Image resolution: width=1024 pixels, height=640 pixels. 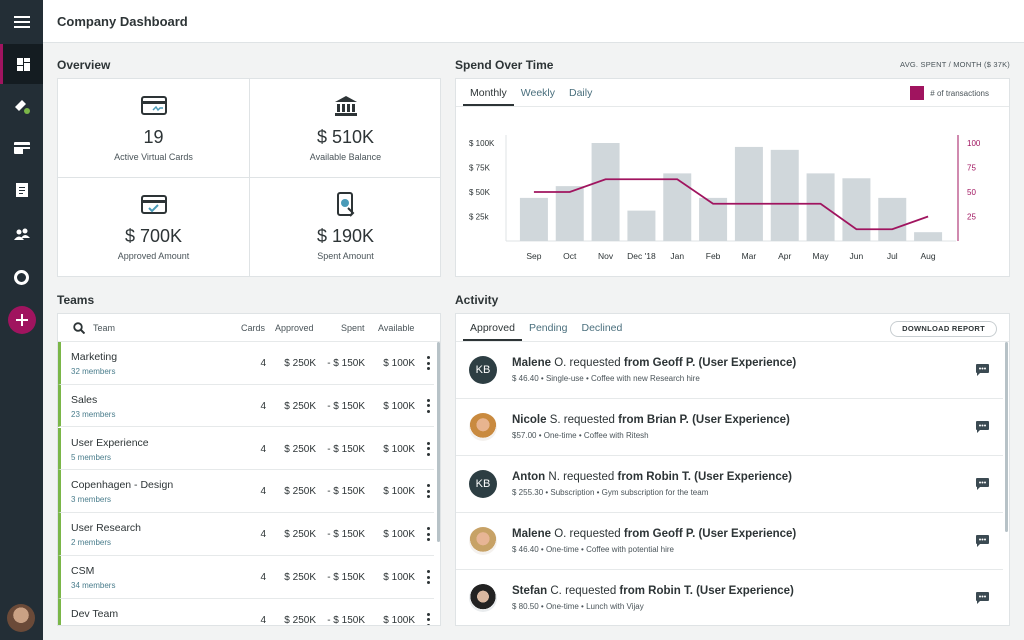 I want to click on nav-team, so click(x=21, y=234).